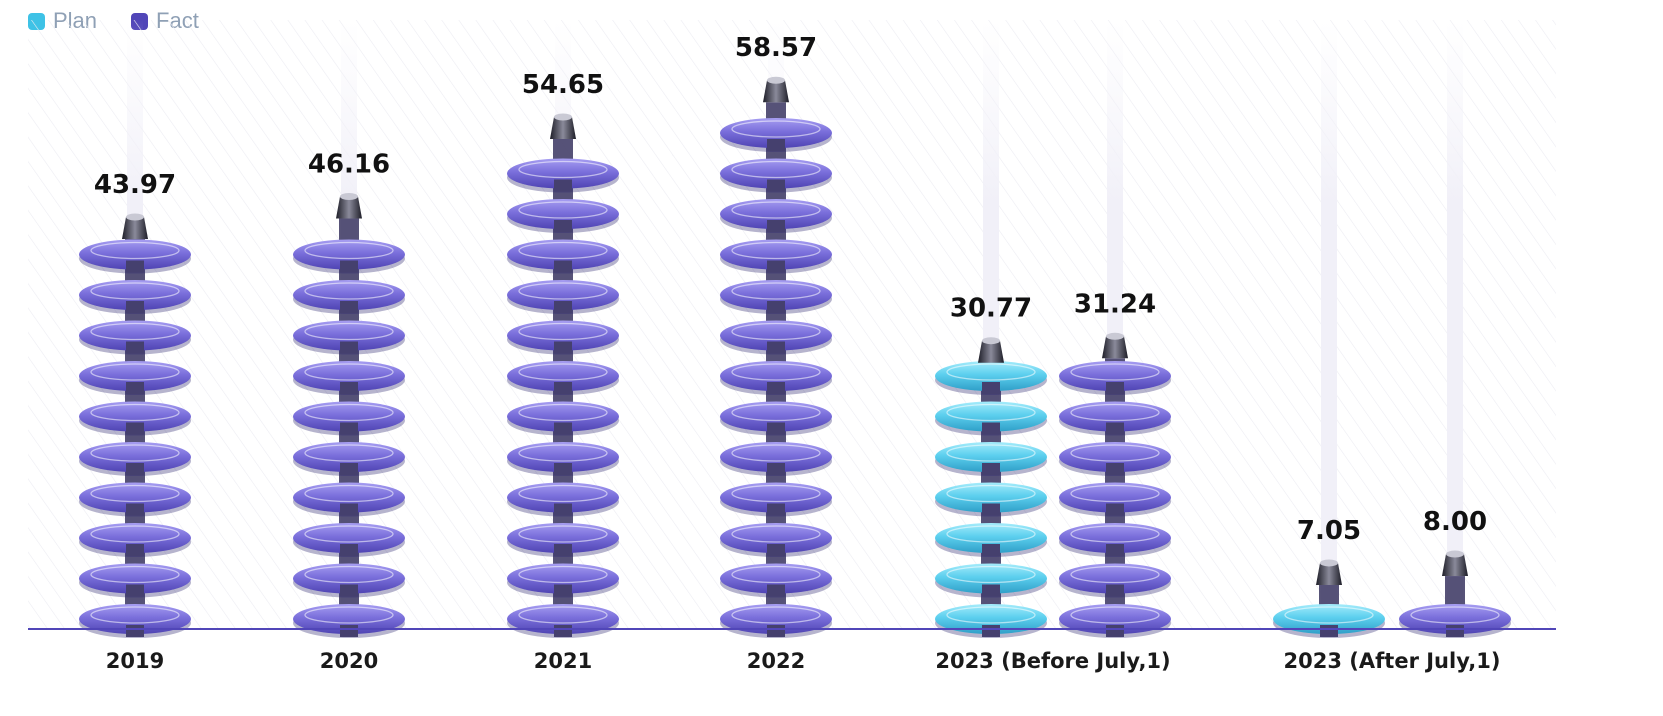 The width and height of the screenshot is (1663, 716). Describe the element at coordinates (776, 80) in the screenshot. I see `cap-top-fact-2022` at that location.